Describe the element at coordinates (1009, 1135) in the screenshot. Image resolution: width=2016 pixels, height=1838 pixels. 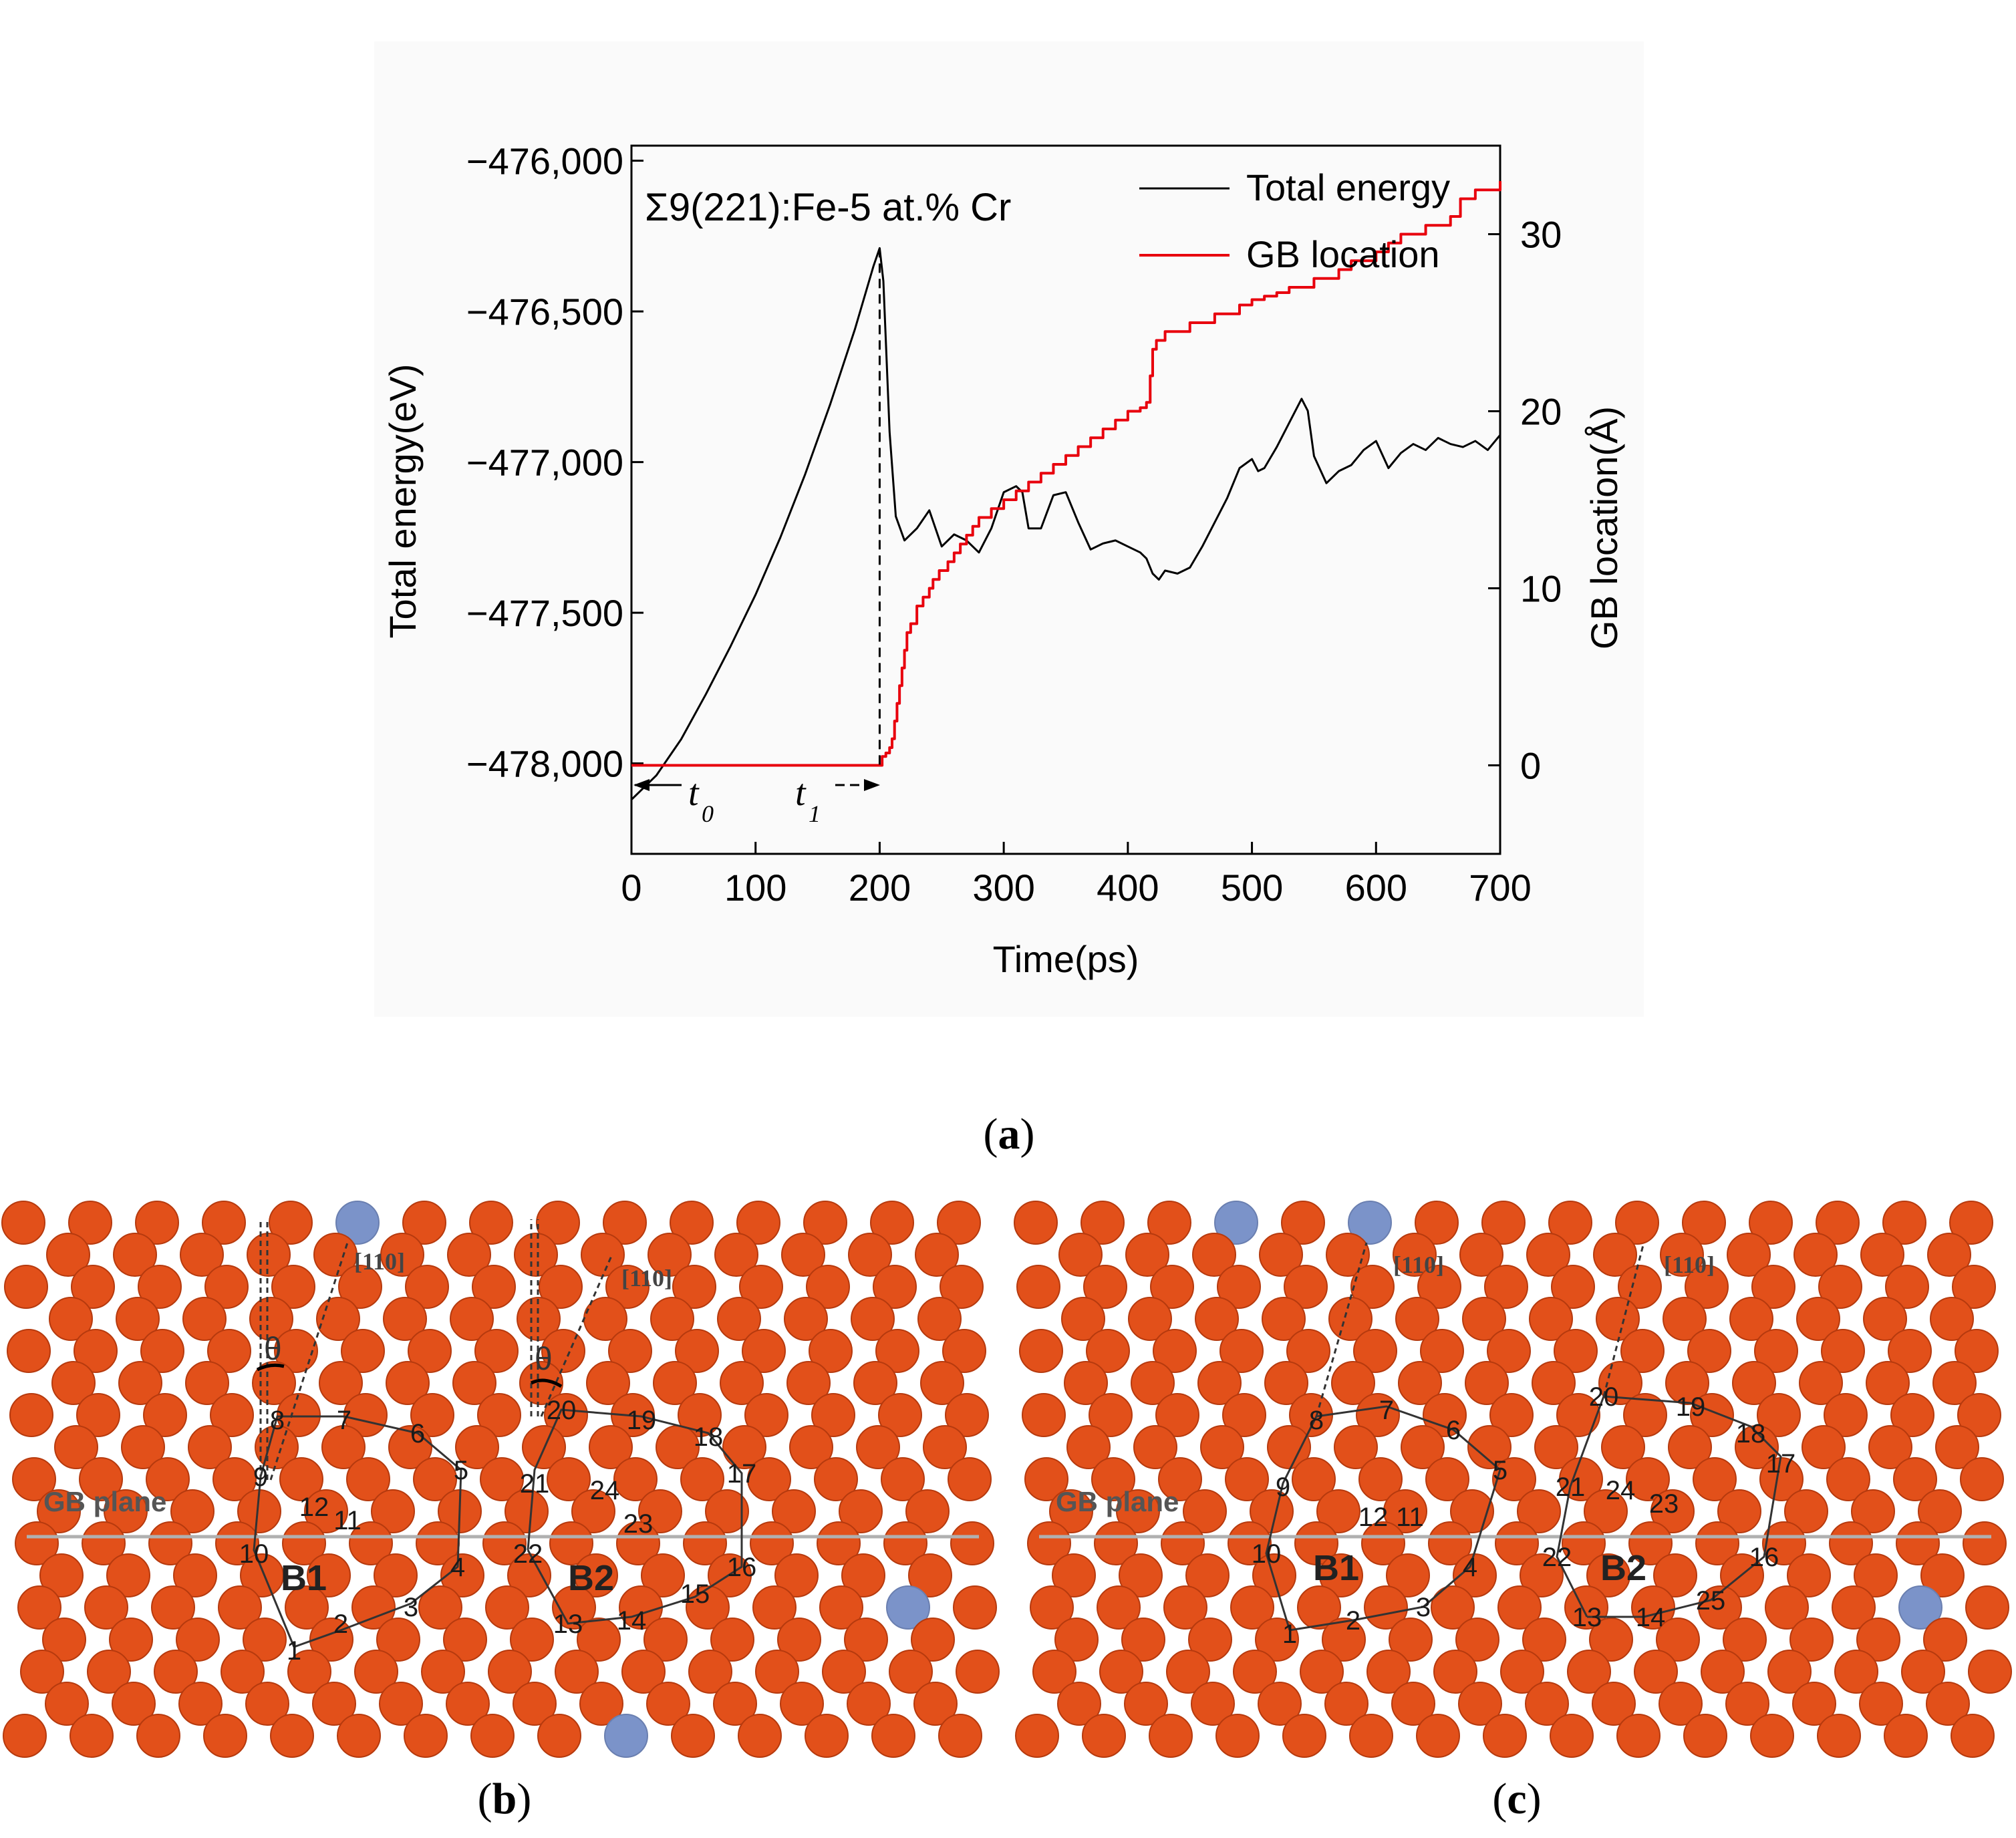
I see `caption-a: (a)` at that location.